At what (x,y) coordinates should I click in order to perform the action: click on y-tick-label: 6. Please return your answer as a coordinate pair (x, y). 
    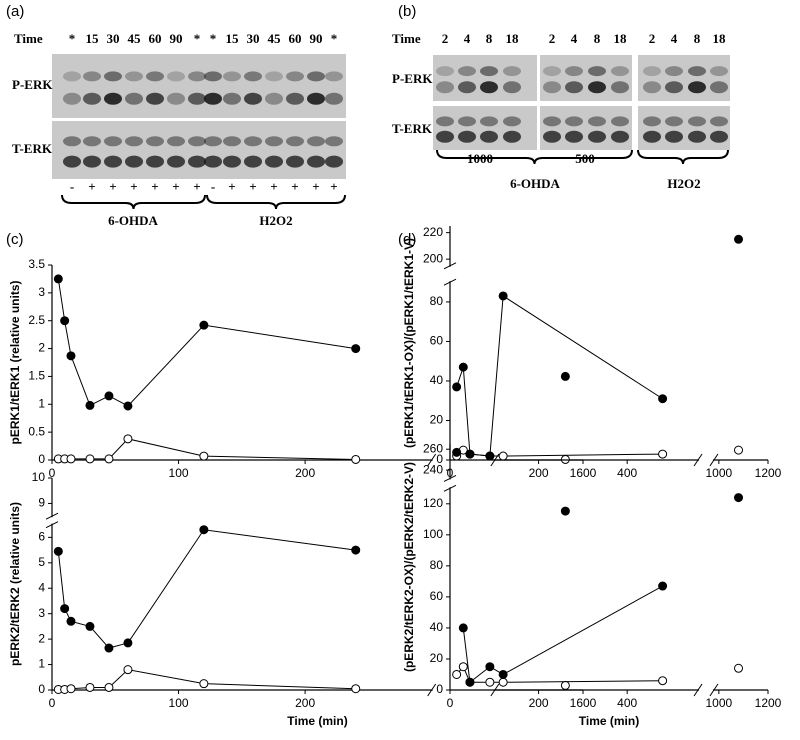
    Looking at the image, I should click on (41, 537).